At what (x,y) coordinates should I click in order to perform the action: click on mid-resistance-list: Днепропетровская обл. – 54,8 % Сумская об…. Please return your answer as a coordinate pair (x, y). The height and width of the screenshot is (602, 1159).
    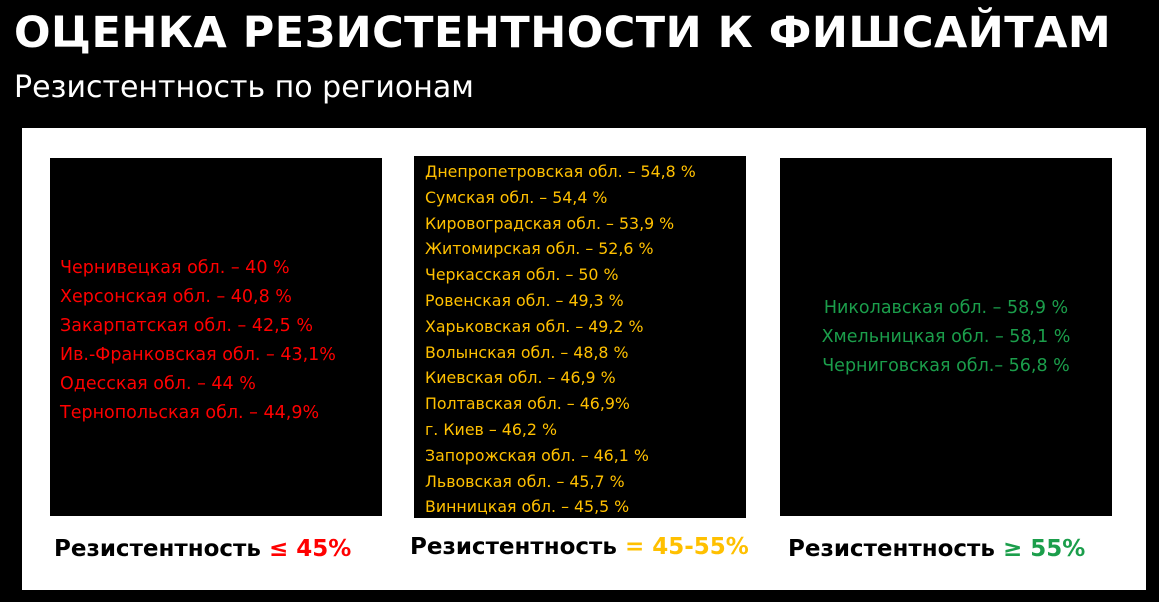
    Looking at the image, I should click on (560, 338).